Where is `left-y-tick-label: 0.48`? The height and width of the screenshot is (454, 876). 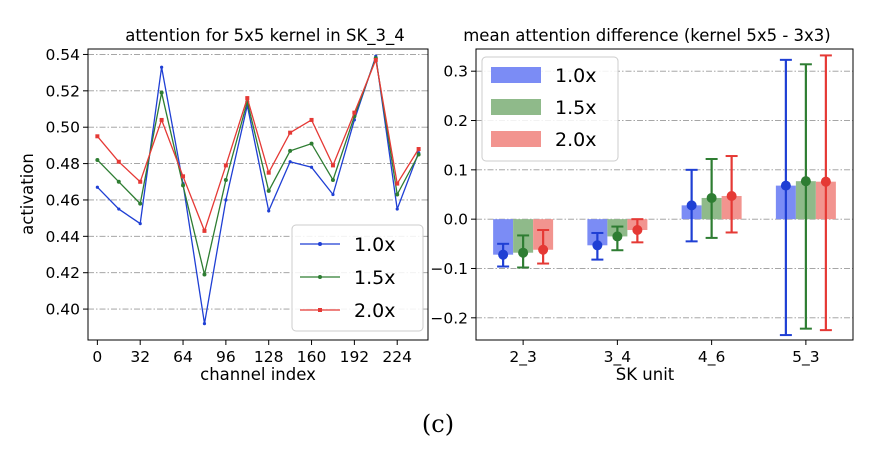
left-y-tick-label: 0.48 is located at coordinates (62, 164).